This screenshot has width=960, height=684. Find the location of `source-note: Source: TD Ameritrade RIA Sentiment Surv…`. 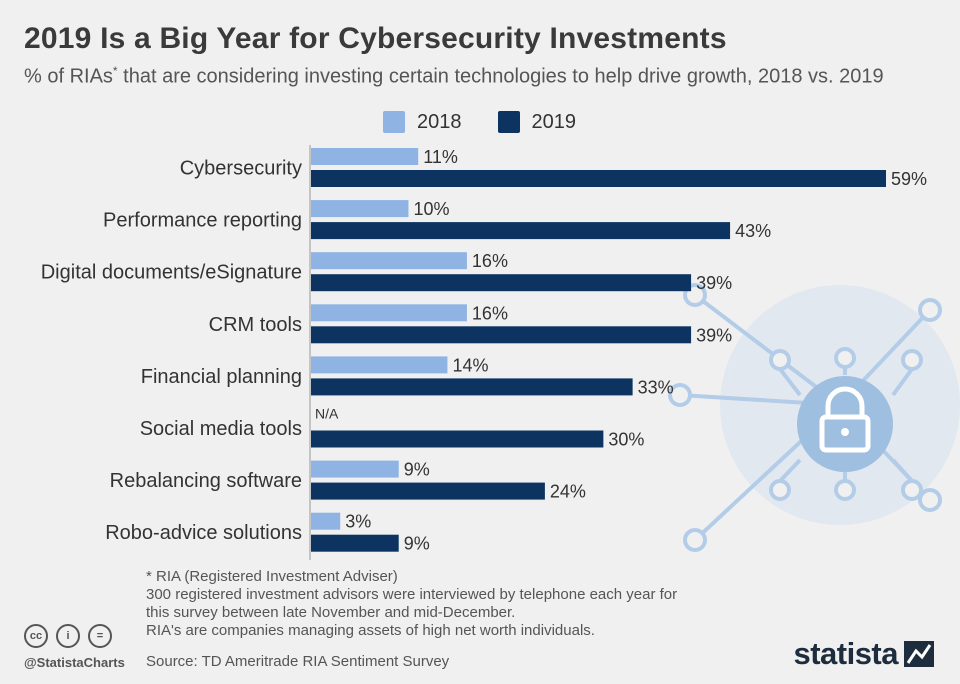

source-note: Source: TD Ameritrade RIA Sentiment Surv… is located at coordinates (298, 661).